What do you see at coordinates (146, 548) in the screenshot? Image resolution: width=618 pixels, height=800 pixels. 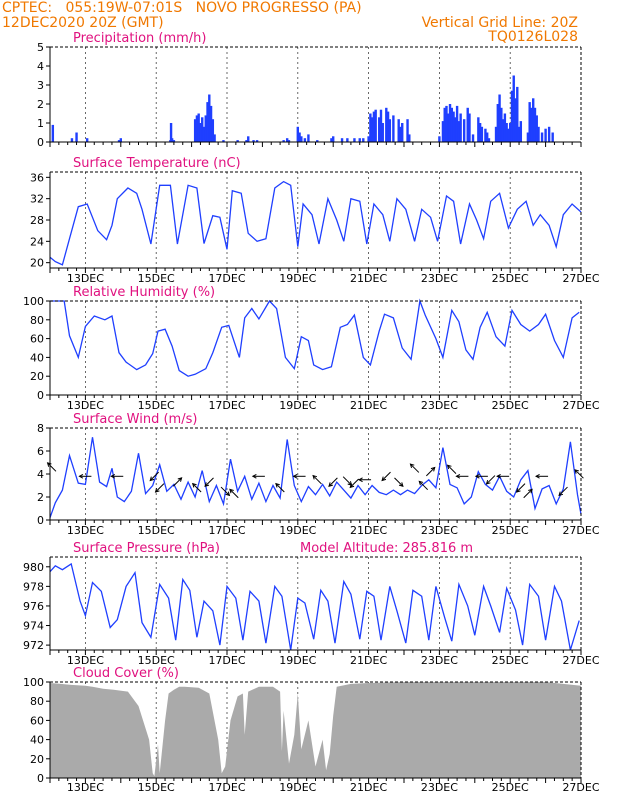 I see `panel-title: Surface Pressure (hPa)` at bounding box center [146, 548].